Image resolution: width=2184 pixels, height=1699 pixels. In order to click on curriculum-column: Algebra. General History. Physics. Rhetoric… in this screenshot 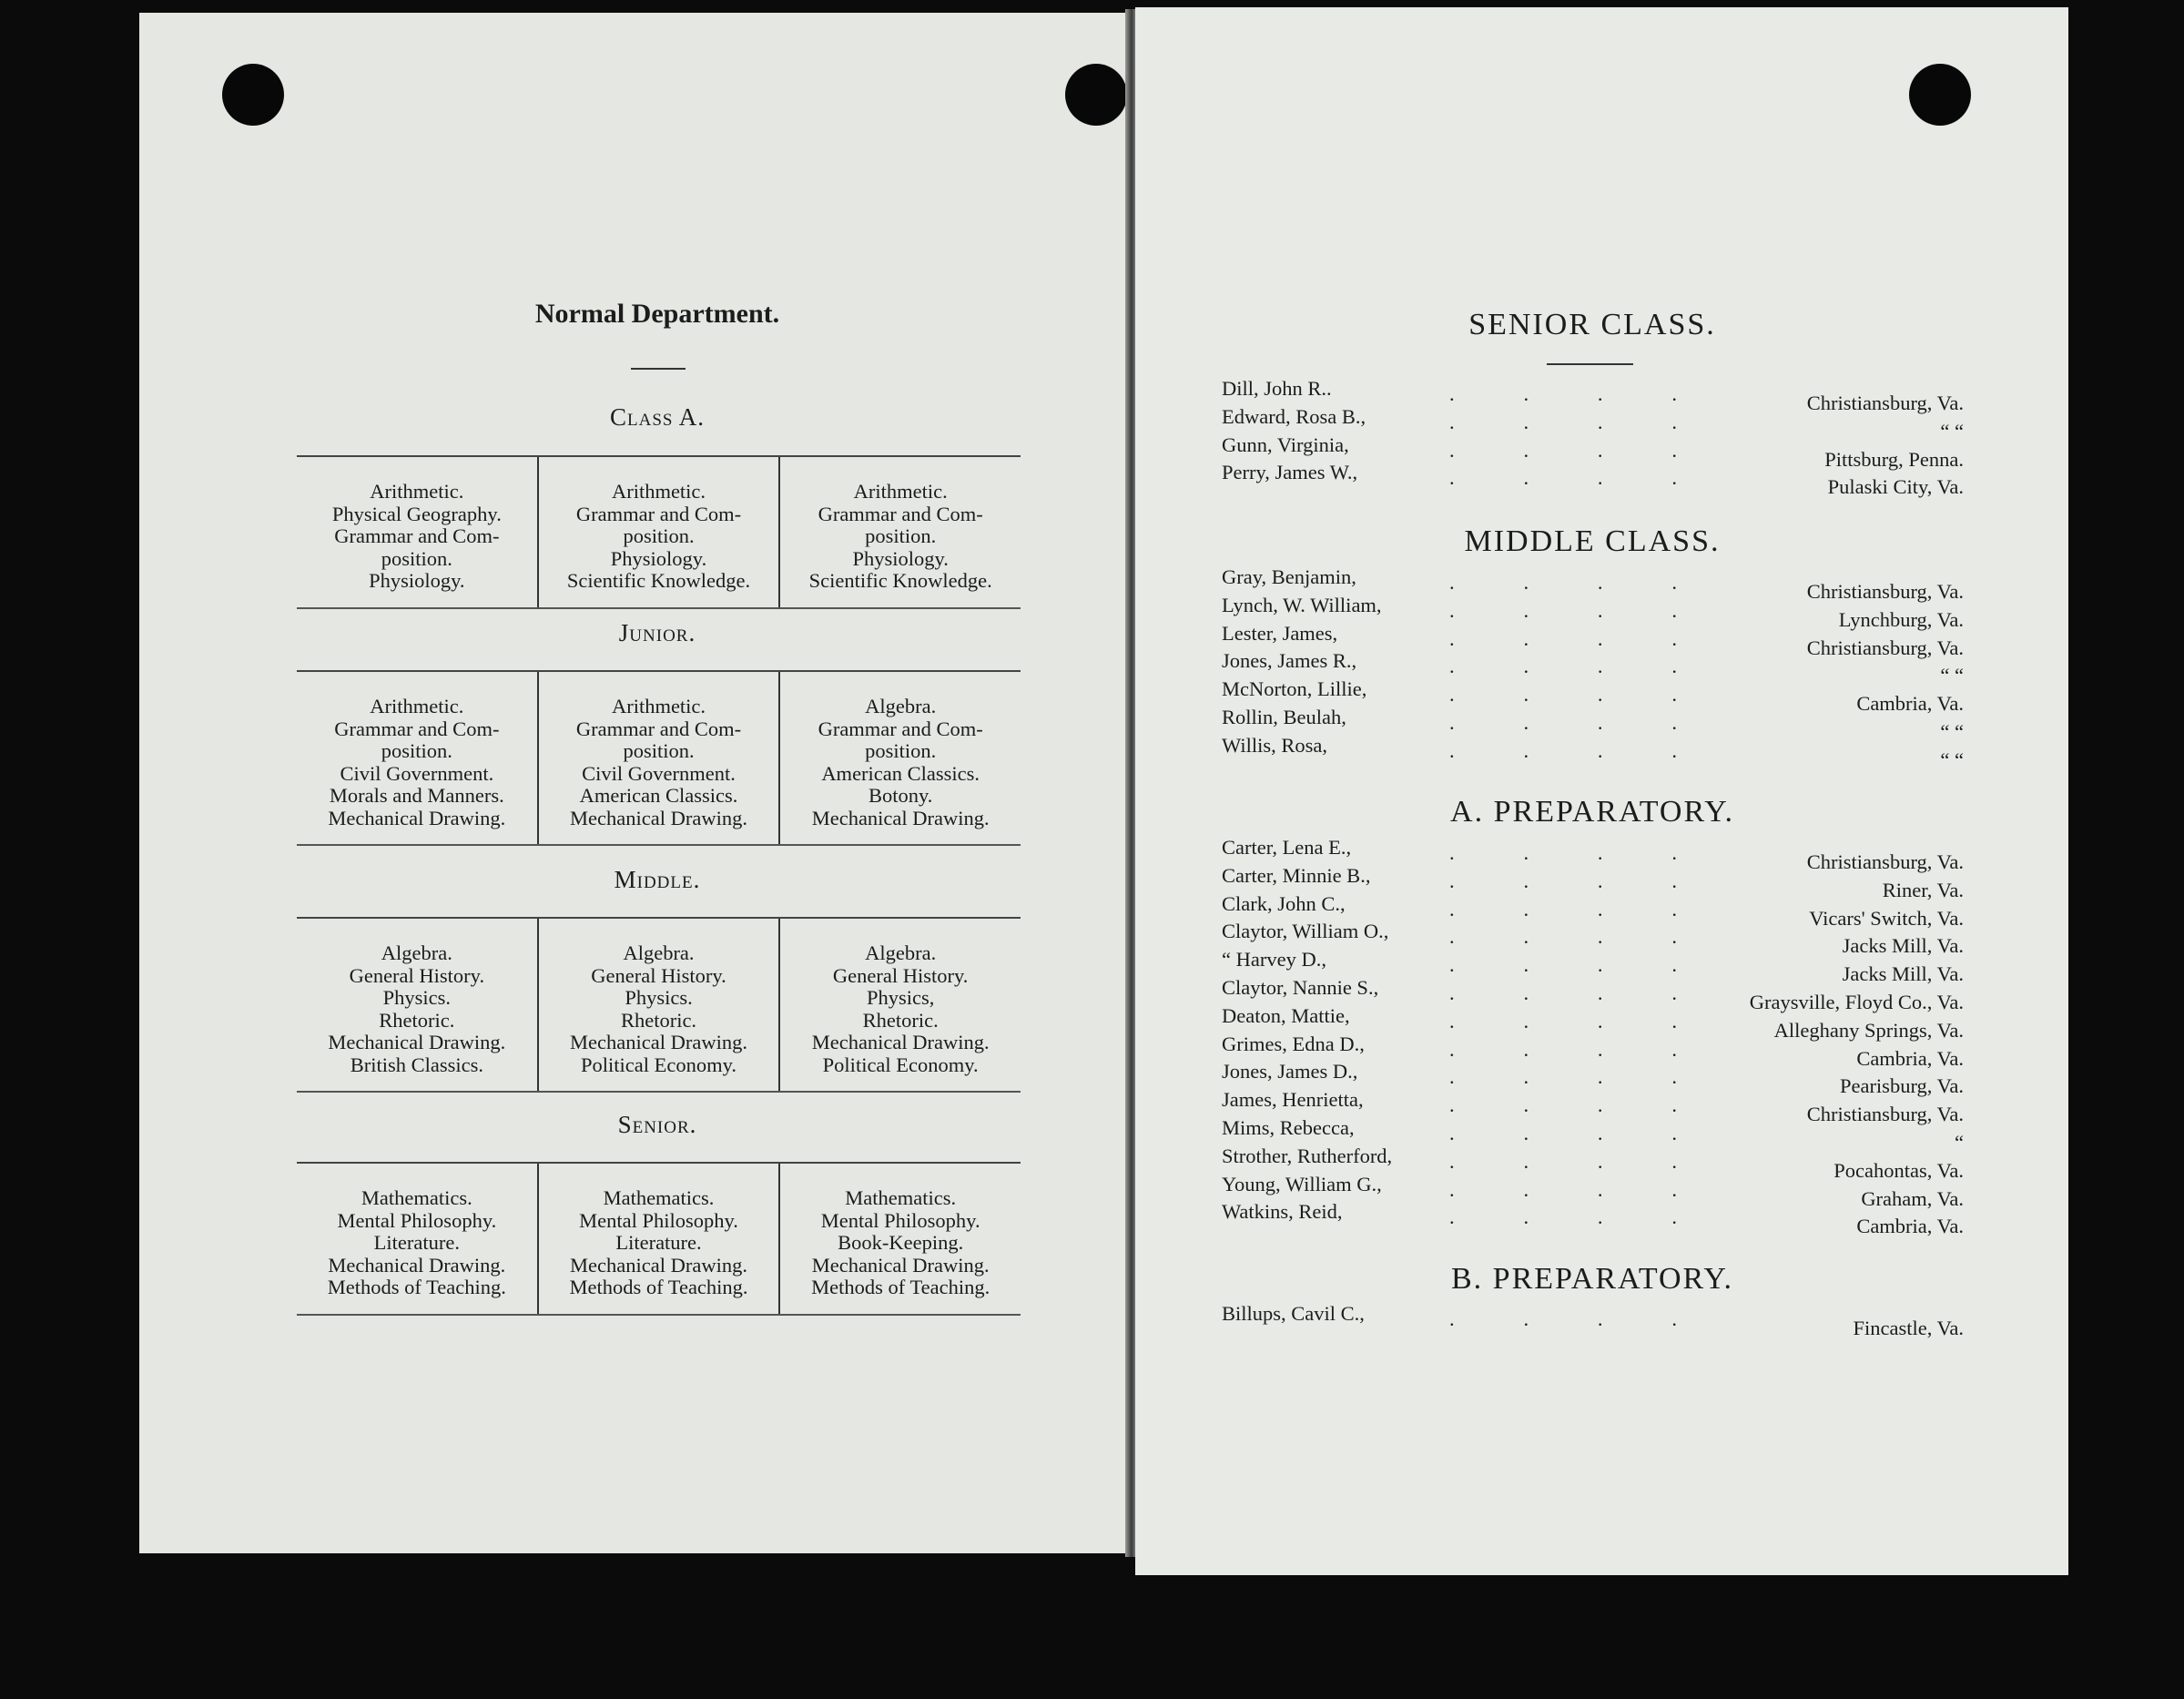, I will do `click(418, 1005)`.